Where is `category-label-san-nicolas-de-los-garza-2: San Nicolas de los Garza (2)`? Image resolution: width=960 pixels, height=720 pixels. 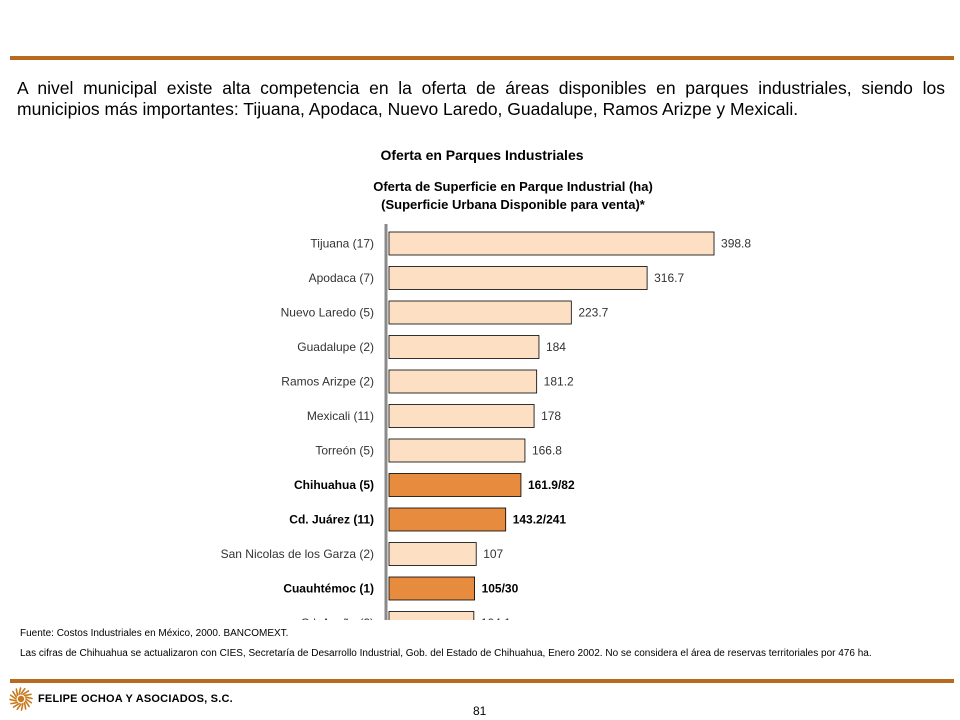 category-label-san-nicolas-de-los-garza-2: San Nicolas de los Garza (2) is located at coordinates (297, 554).